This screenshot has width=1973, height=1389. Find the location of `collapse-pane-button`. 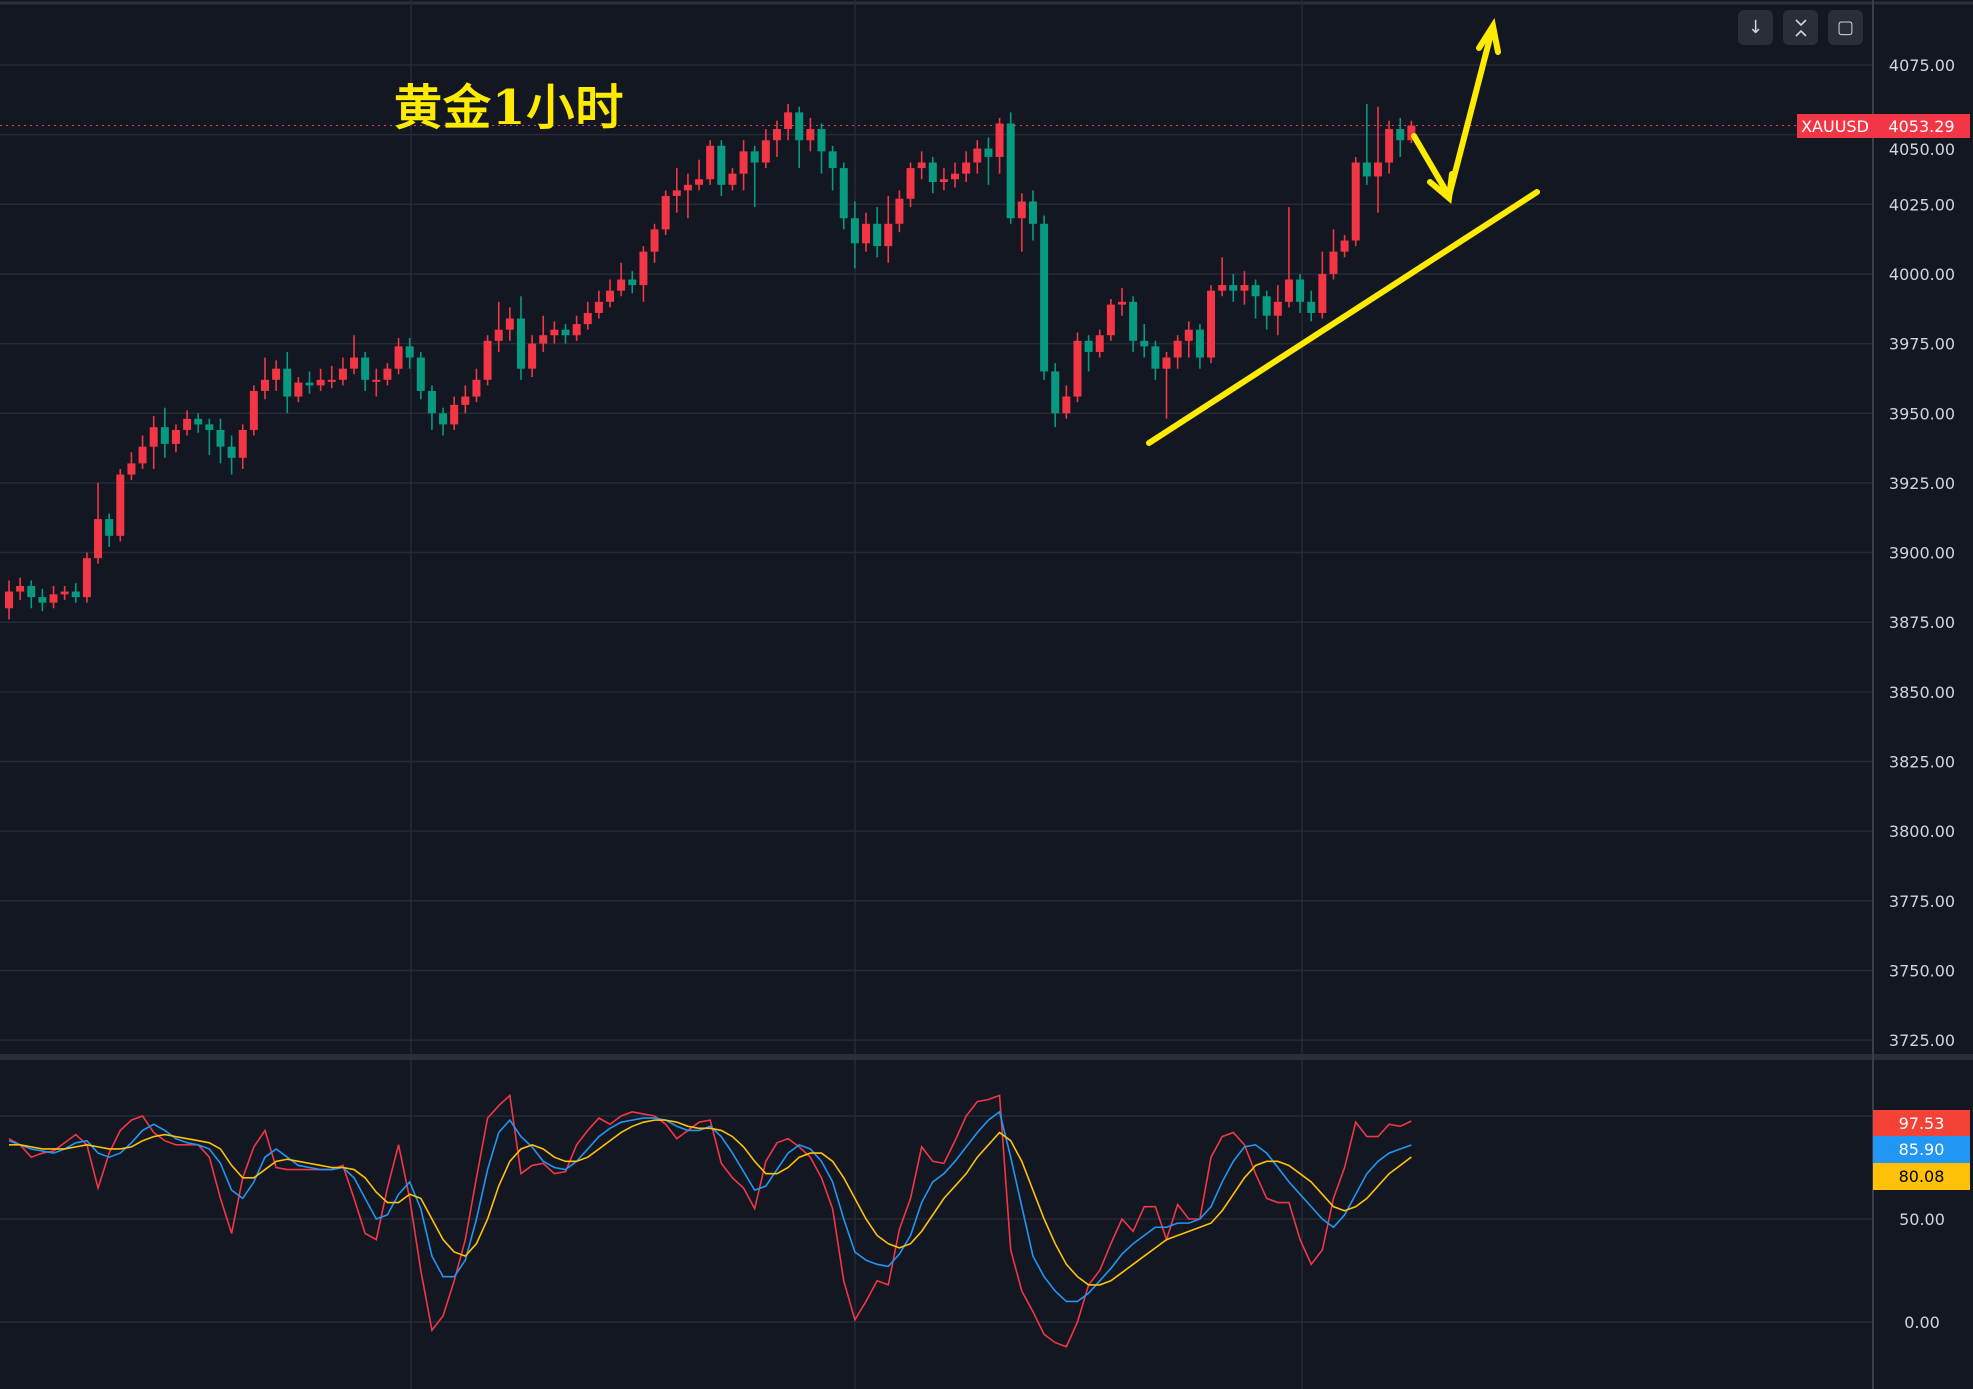

collapse-pane-button is located at coordinates (1800, 27).